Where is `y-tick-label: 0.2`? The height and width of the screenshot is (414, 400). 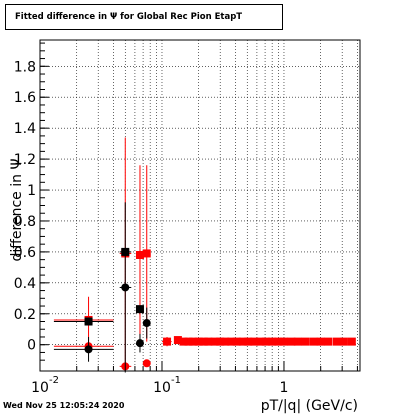
y-tick-label: 0.2 is located at coordinates (25, 315).